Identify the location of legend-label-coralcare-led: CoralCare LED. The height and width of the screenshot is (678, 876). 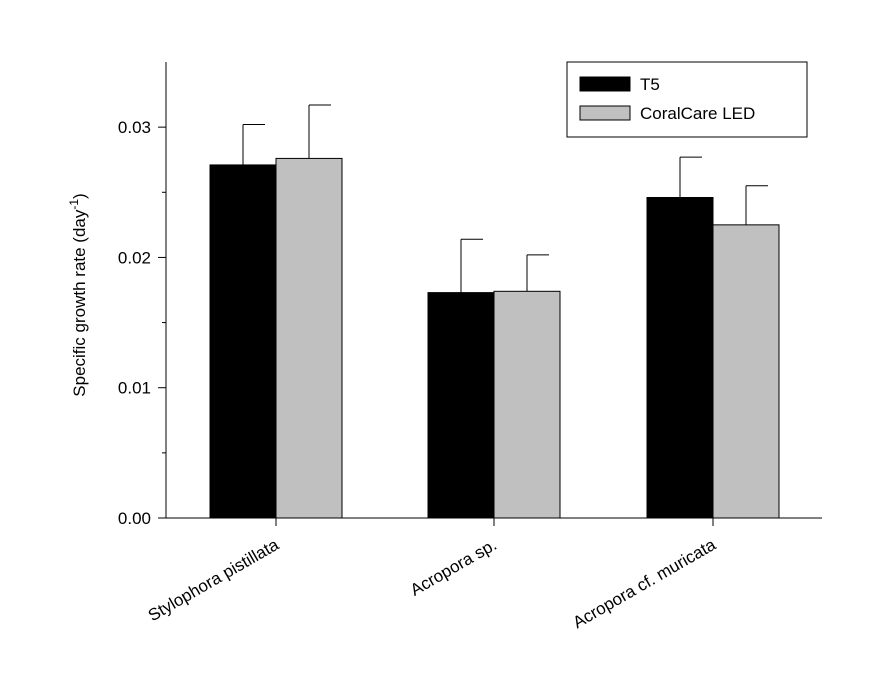
(697, 113).